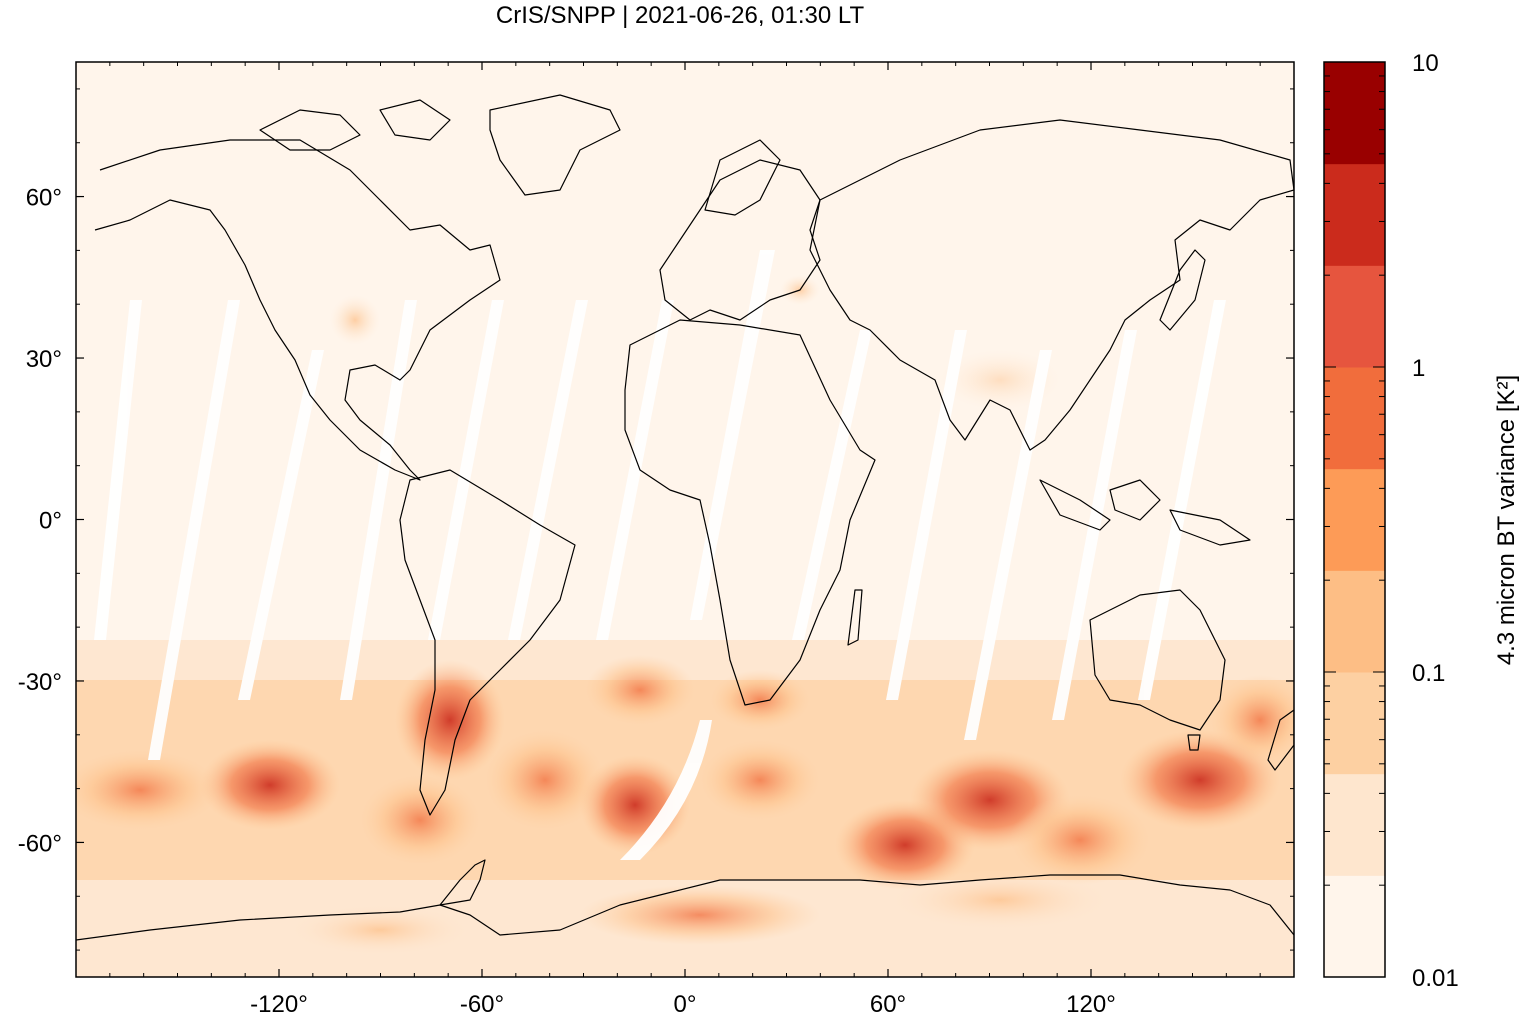 This screenshot has height=1020, width=1522. What do you see at coordinates (888, 1004) in the screenshot?
I see `x-tick-label: 60°` at bounding box center [888, 1004].